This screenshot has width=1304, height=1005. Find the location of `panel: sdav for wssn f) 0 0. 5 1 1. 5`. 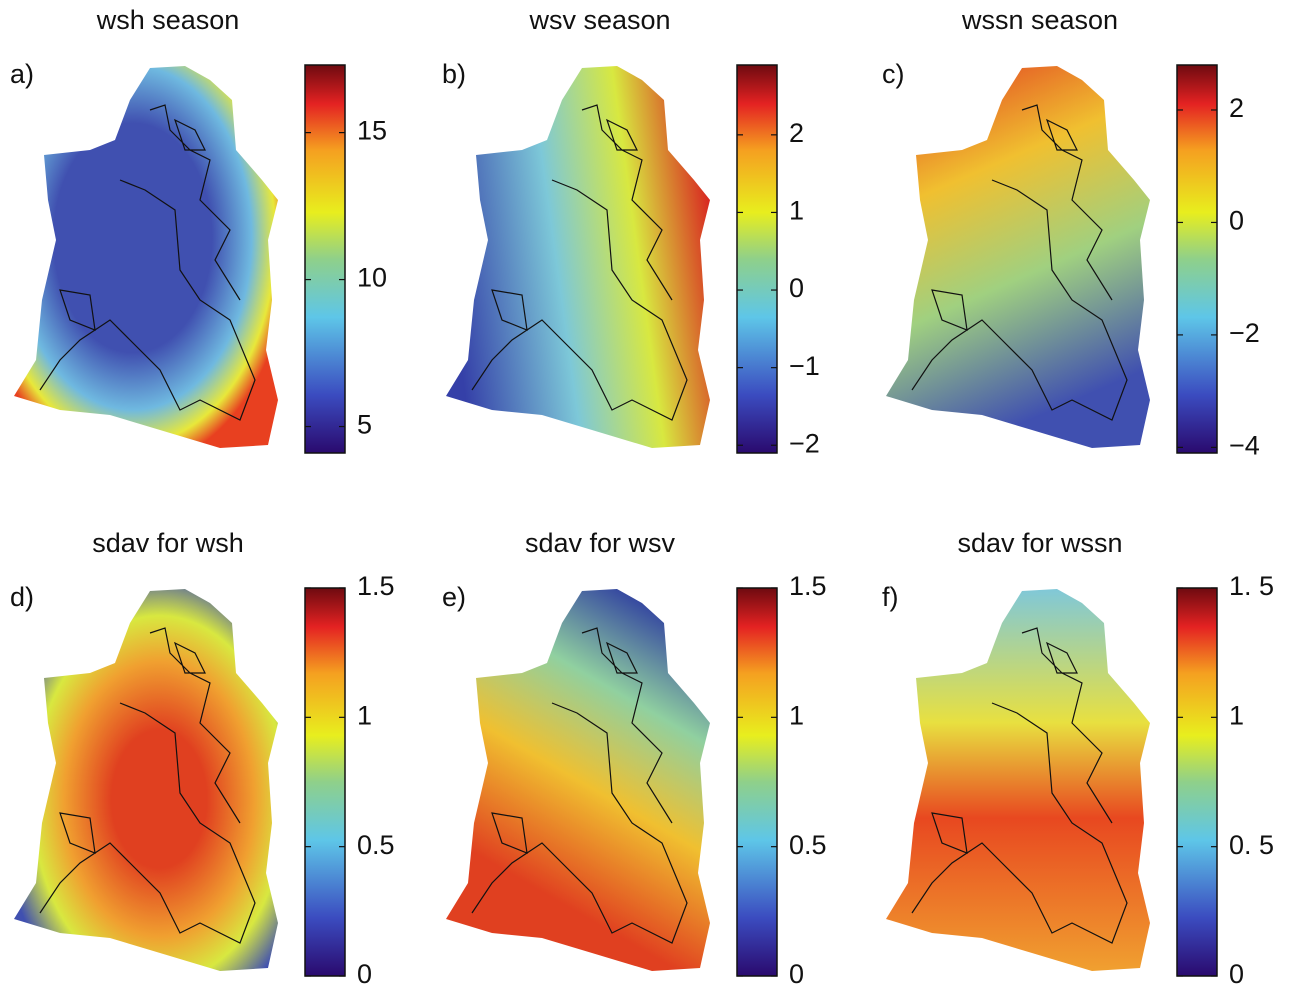

panel: sdav for wssn f) 0 0. 5 1 1. 5 is located at coordinates (1078, 758).